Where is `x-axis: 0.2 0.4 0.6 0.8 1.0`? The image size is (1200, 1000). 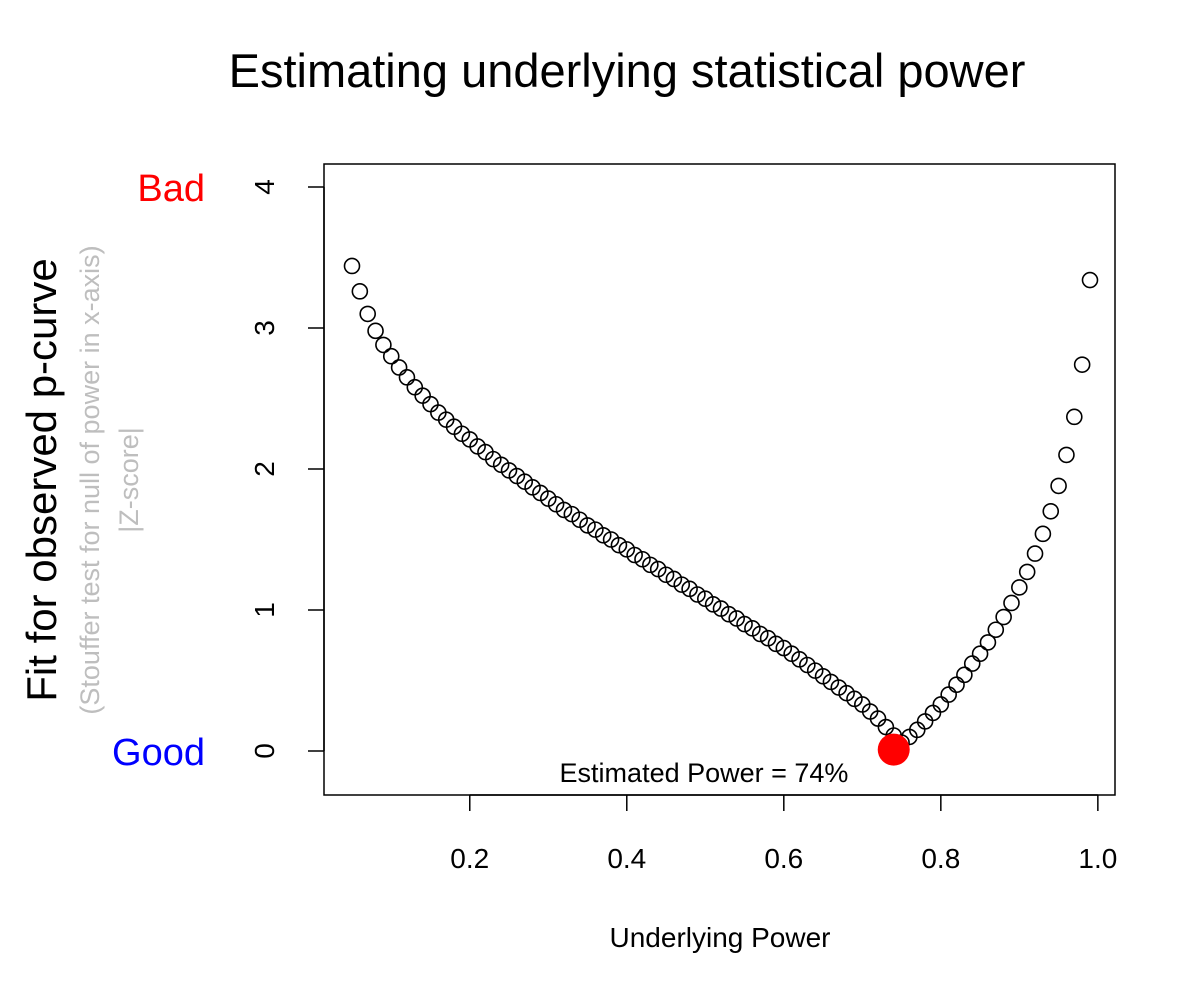
x-axis: 0.2 0.4 0.6 0.8 1.0 is located at coordinates (783, 834).